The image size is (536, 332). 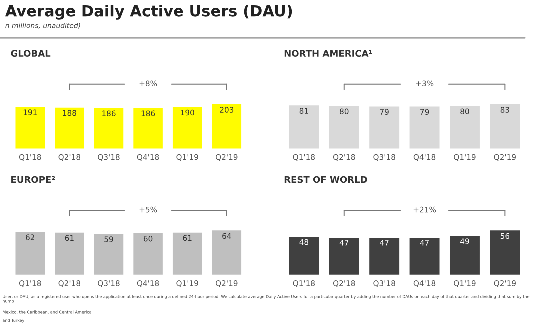 What do you see at coordinates (31, 54) in the screenshot?
I see `chart-title: GLOBAL` at bounding box center [31, 54].